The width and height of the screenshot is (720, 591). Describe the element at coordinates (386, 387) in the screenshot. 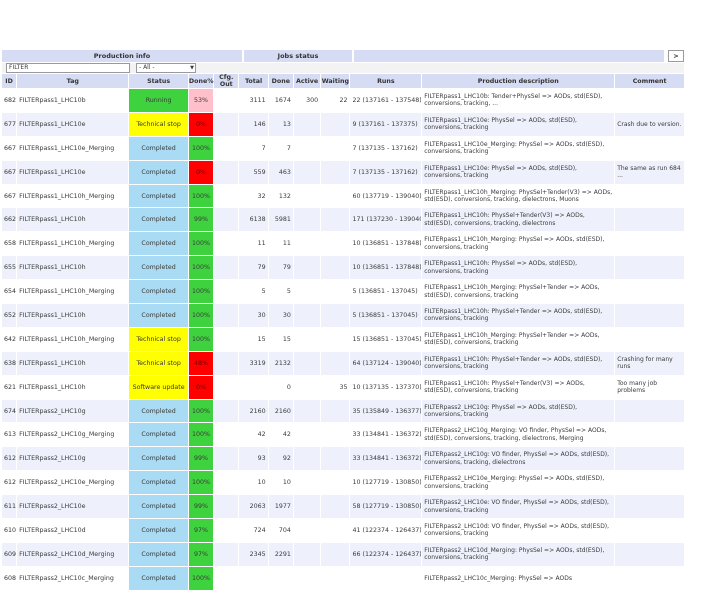

I see `cell-runs: 10 (137135 - 137370)` at that location.